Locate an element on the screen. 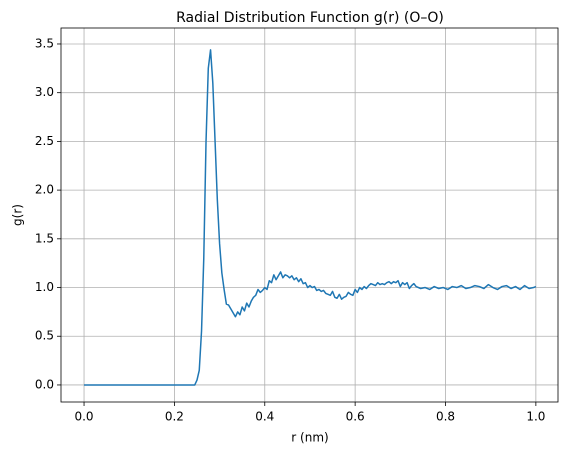 The width and height of the screenshot is (567, 455). x-tick-label: 1.0 is located at coordinates (535, 417).